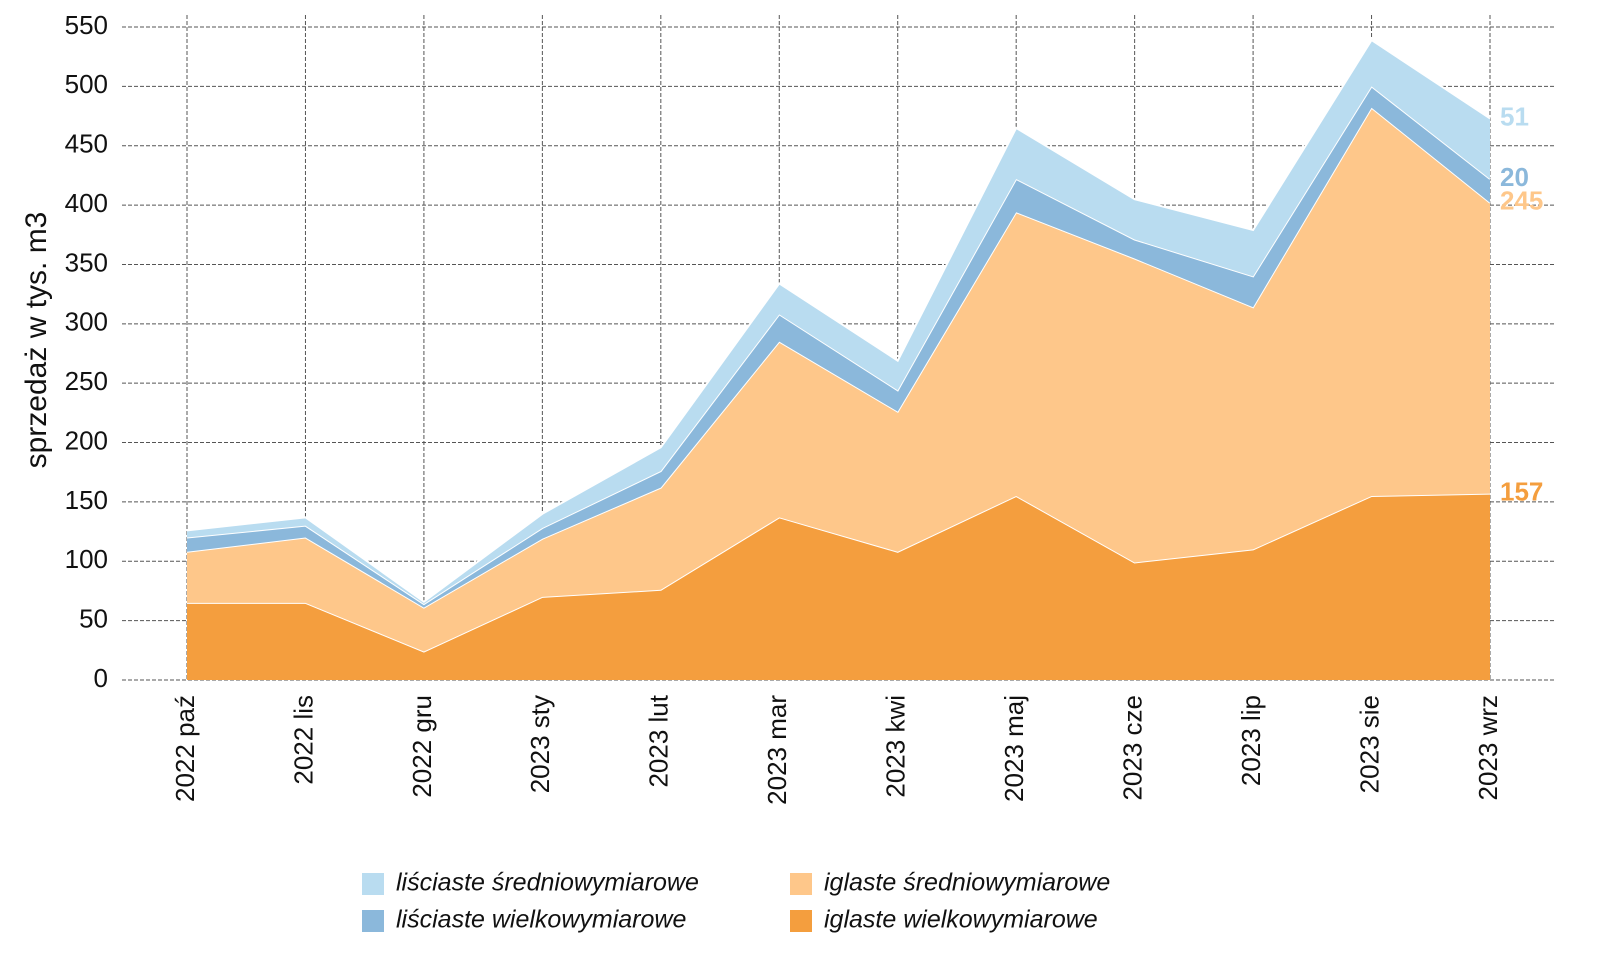 This screenshot has width=1611, height=963. What do you see at coordinates (1014, 748) in the screenshot?
I see `x-tick-label: 2023 maj` at bounding box center [1014, 748].